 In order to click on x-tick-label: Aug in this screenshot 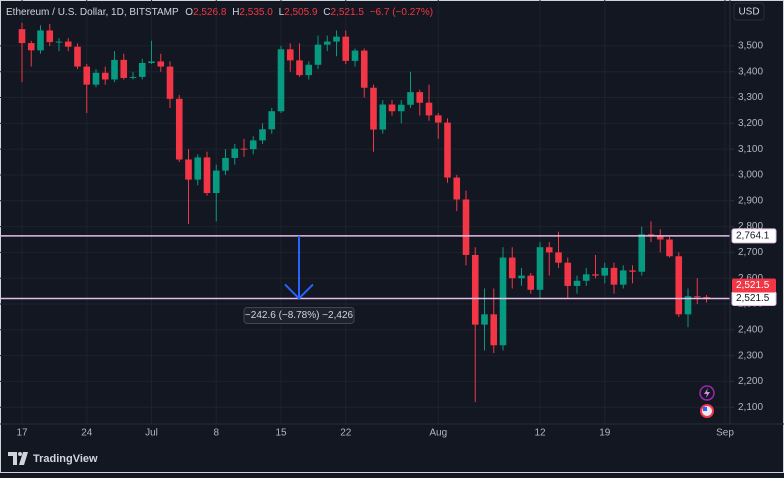, I will do `click(438, 433)`.